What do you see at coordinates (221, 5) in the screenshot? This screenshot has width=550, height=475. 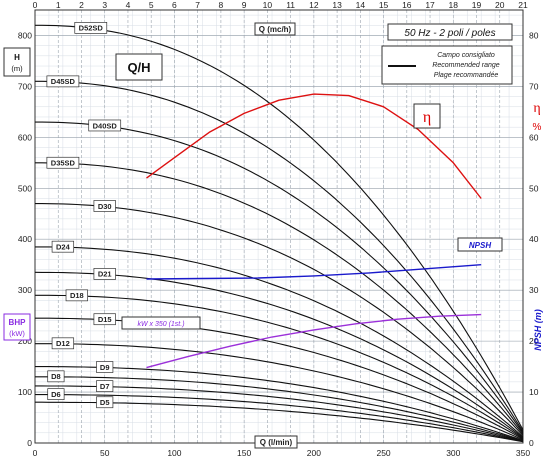 I see `x-top-tick-label: 8` at bounding box center [221, 5].